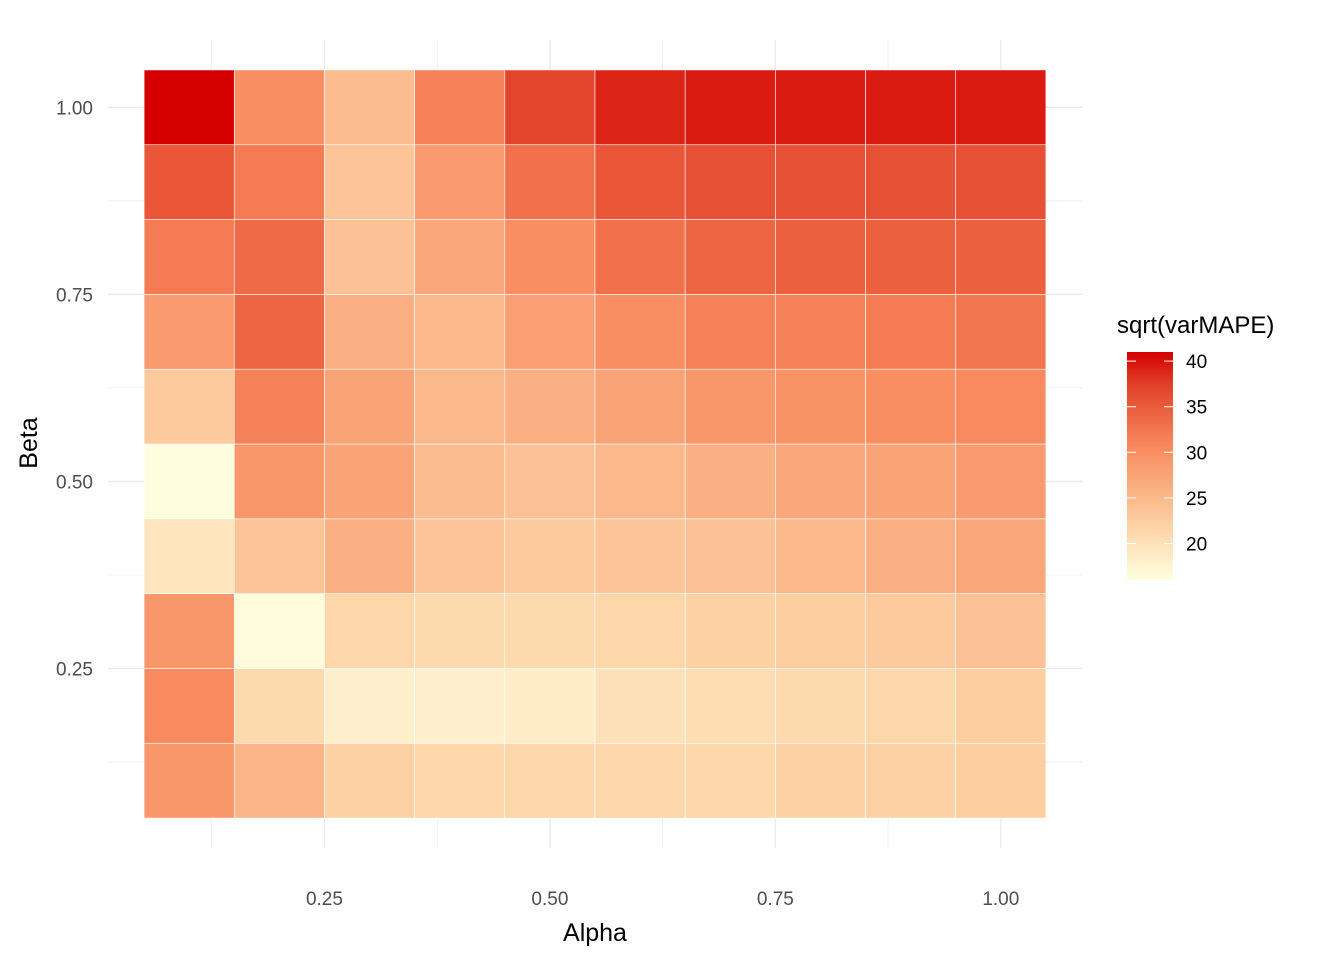 Image resolution: width=1344 pixels, height=960 pixels. What do you see at coordinates (1195, 325) in the screenshot?
I see `legend-title: sqrt(varMAPE)` at bounding box center [1195, 325].